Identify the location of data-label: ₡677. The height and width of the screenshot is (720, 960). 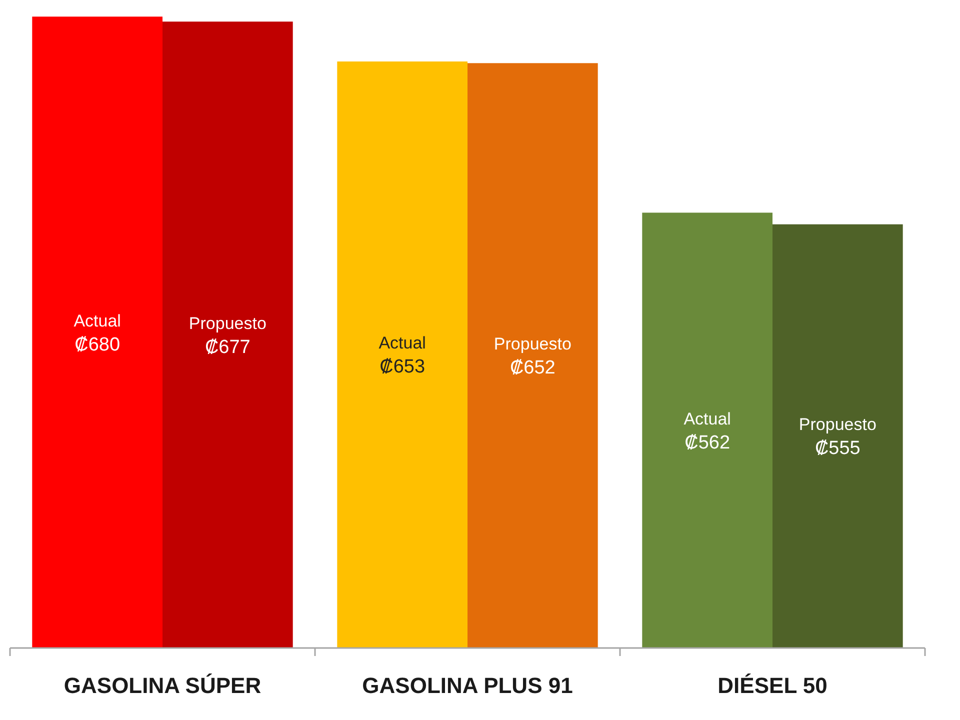
(227, 347).